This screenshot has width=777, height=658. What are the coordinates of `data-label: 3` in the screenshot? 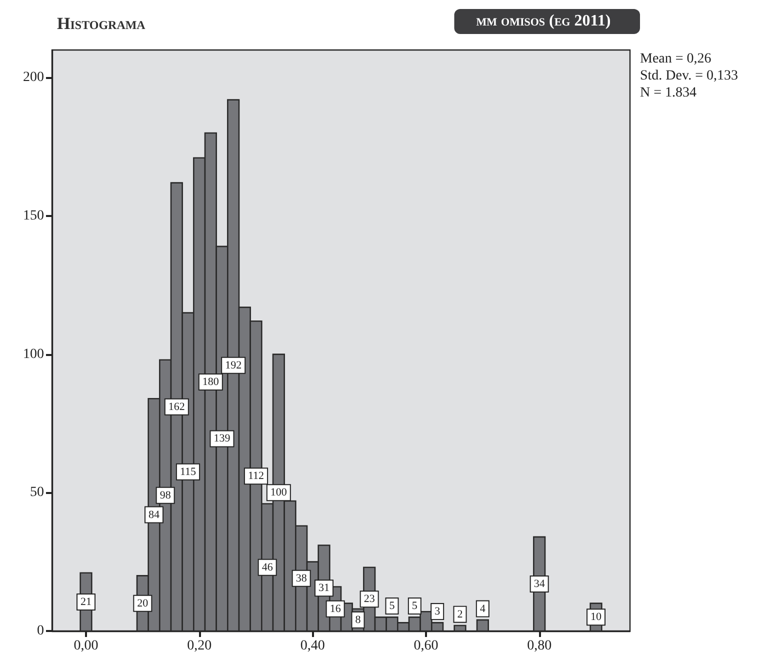 It's located at (437, 612).